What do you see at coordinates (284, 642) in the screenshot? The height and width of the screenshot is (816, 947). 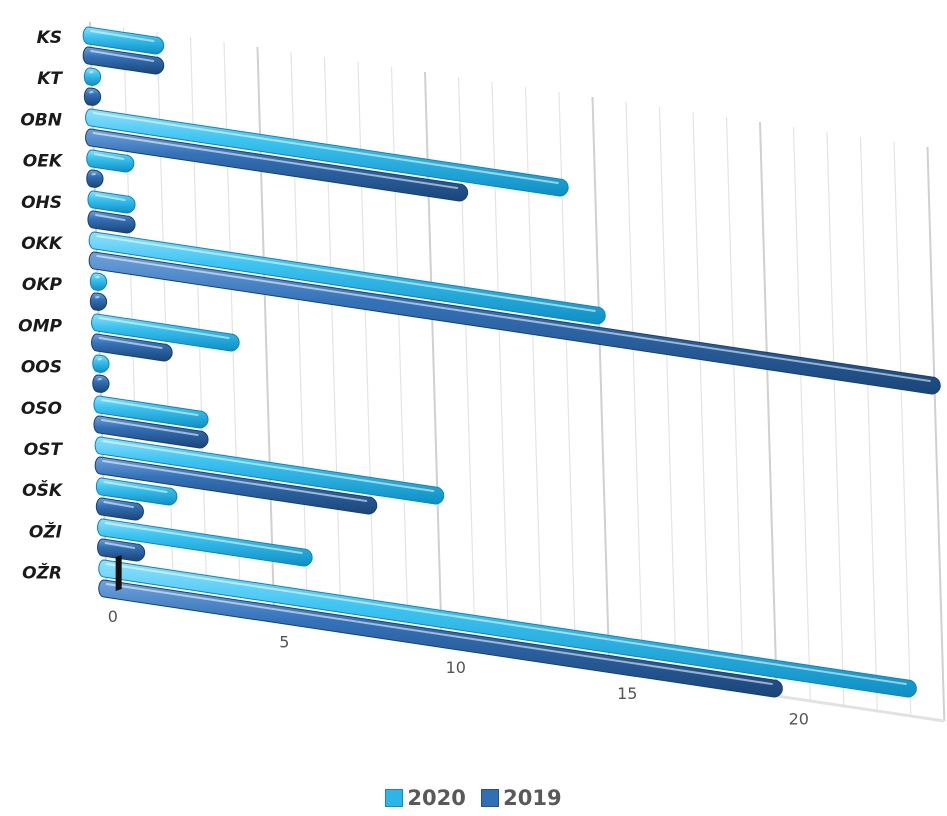 I see `x-tick-label: 5` at bounding box center [284, 642].